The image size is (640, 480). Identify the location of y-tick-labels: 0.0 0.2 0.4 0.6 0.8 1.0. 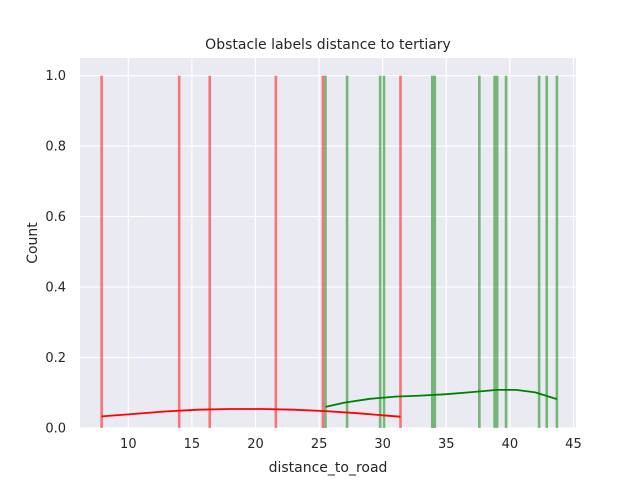
(55, 252).